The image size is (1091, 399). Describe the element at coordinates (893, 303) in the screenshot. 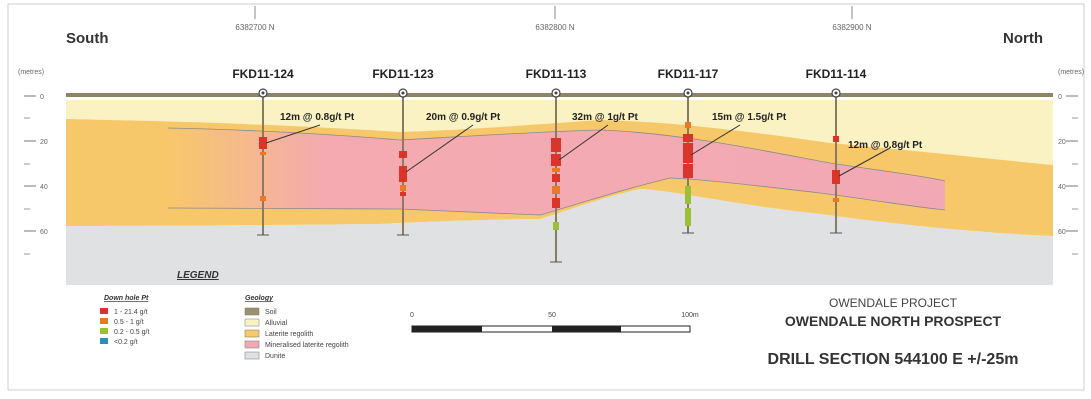

I see `project-title: OWENDALE PROJECT` at that location.